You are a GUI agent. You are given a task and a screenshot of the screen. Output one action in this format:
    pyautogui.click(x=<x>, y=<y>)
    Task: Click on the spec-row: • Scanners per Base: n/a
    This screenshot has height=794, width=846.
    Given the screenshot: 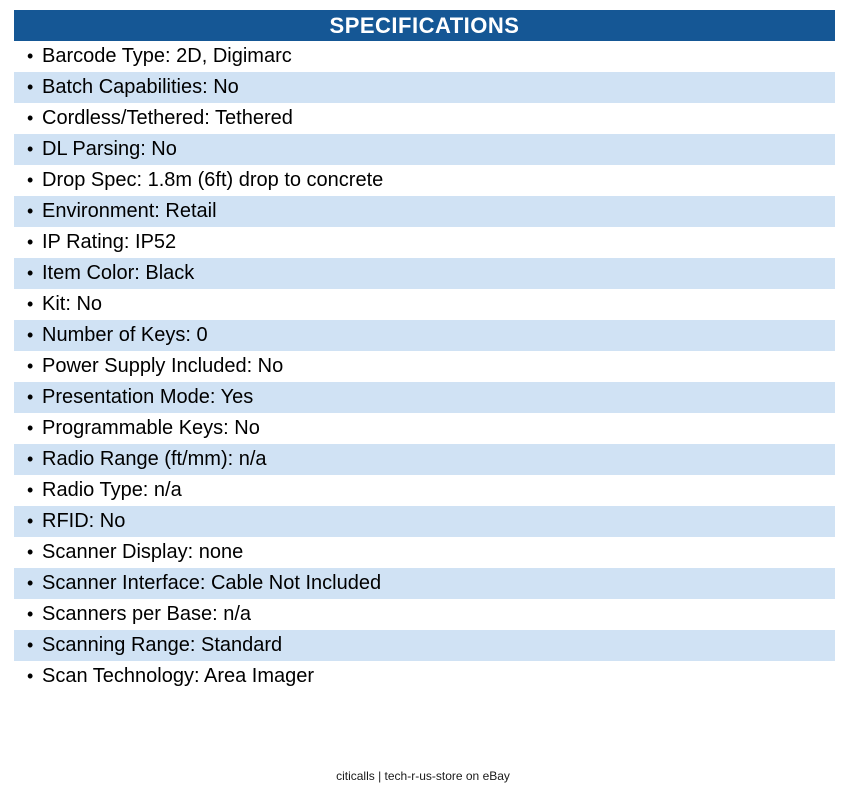 What is the action you would take?
    pyautogui.click(x=424, y=614)
    